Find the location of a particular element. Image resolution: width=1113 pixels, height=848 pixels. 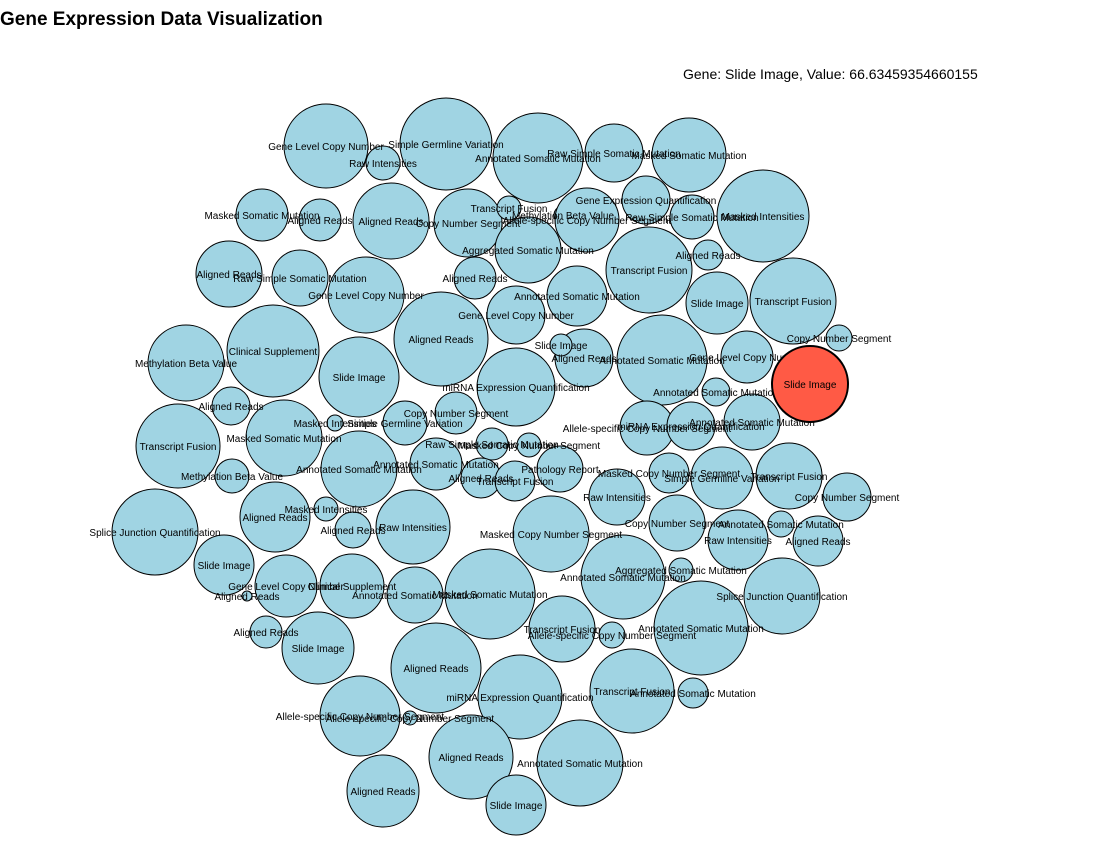

bubble-label: Copy Number Segment is located at coordinates (468, 224).